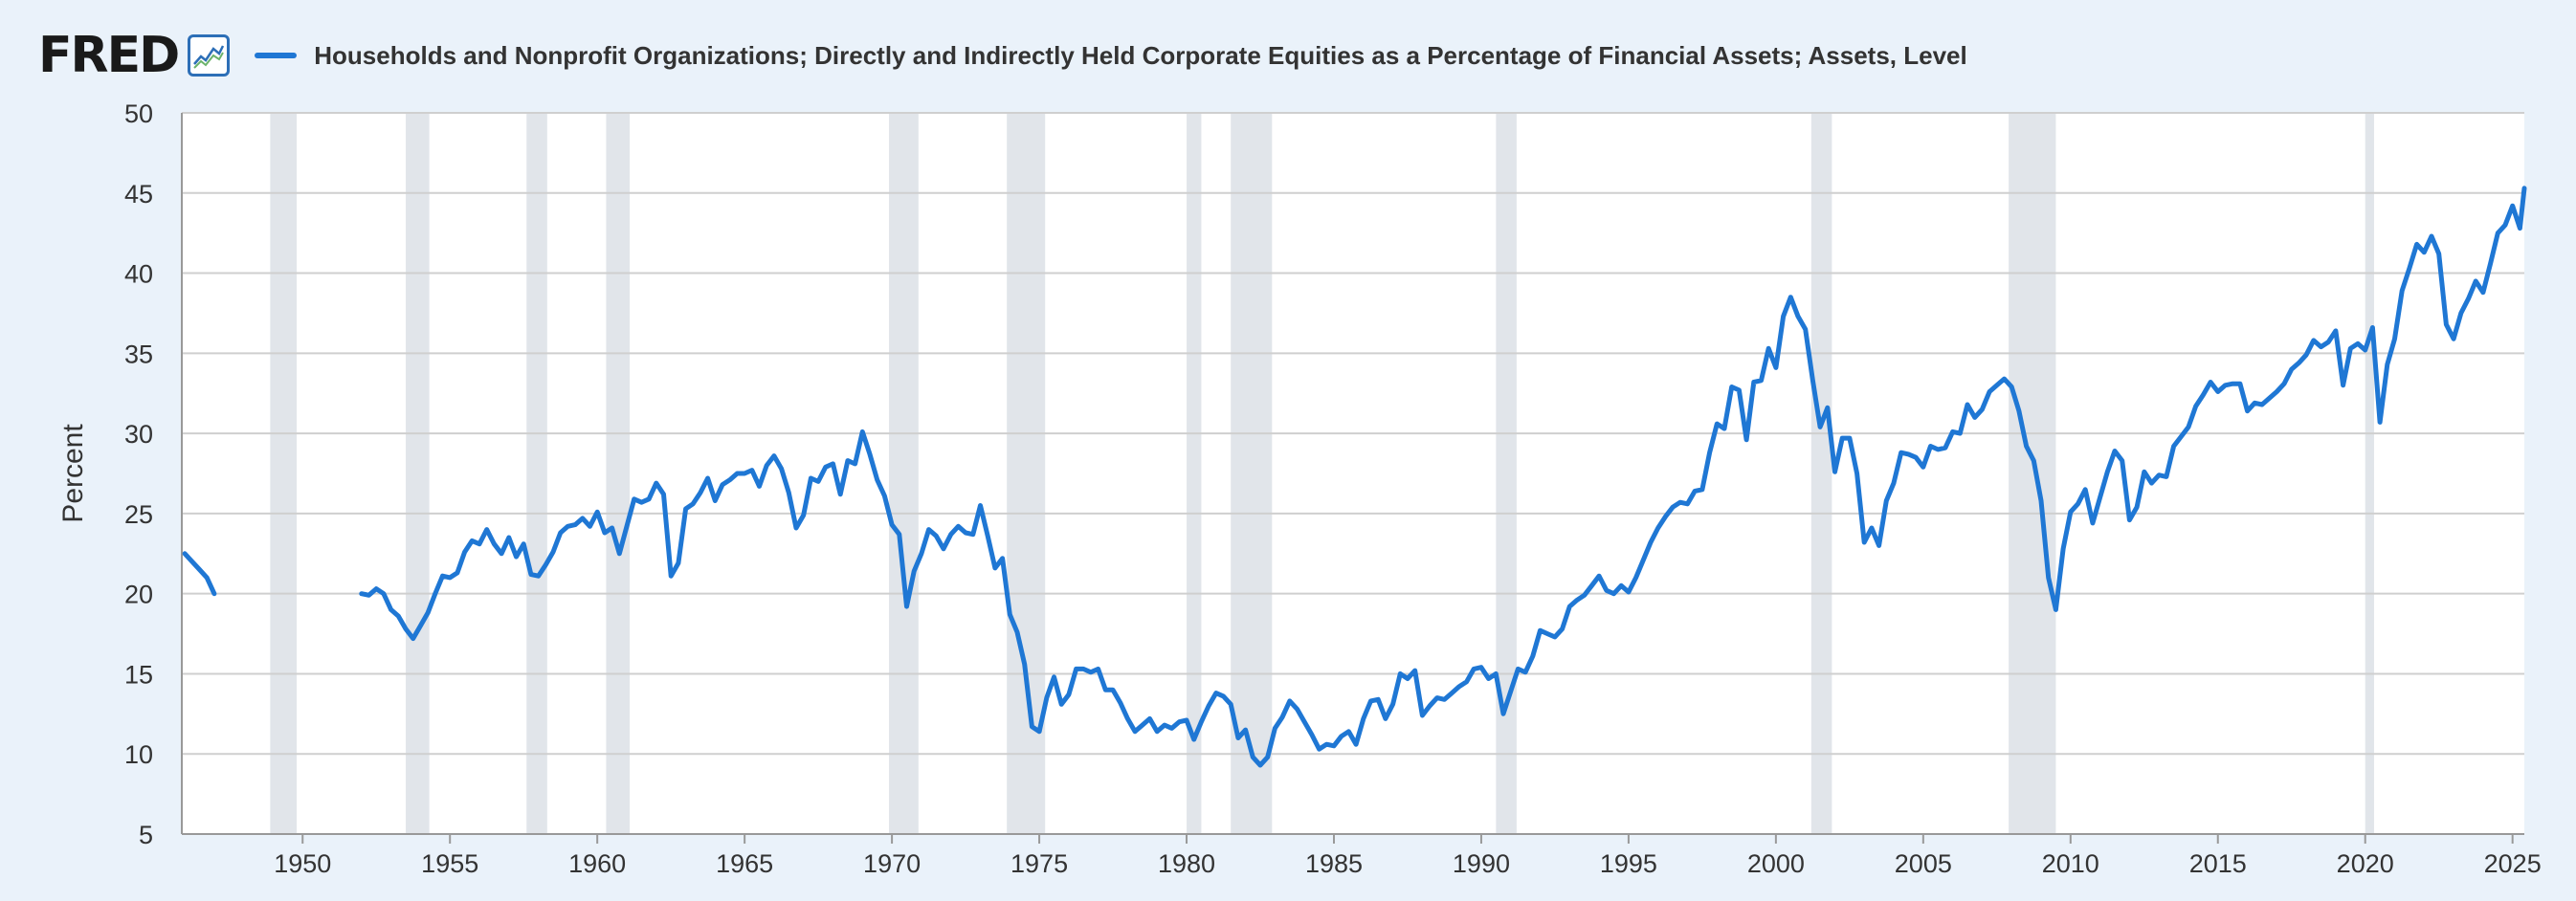 Image resolution: width=2576 pixels, height=901 pixels. Describe the element at coordinates (744, 864) in the screenshot. I see `x-tick-label: 1965` at that location.